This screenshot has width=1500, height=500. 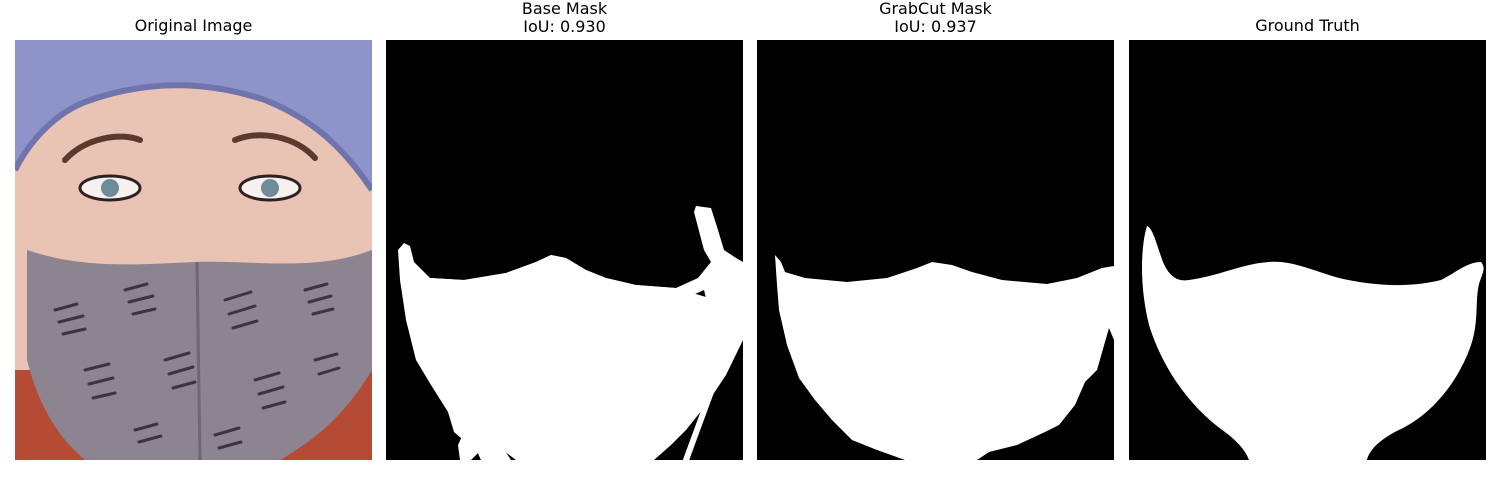 What do you see at coordinates (567, 357) in the screenshot?
I see `mask-foreground-main` at bounding box center [567, 357].